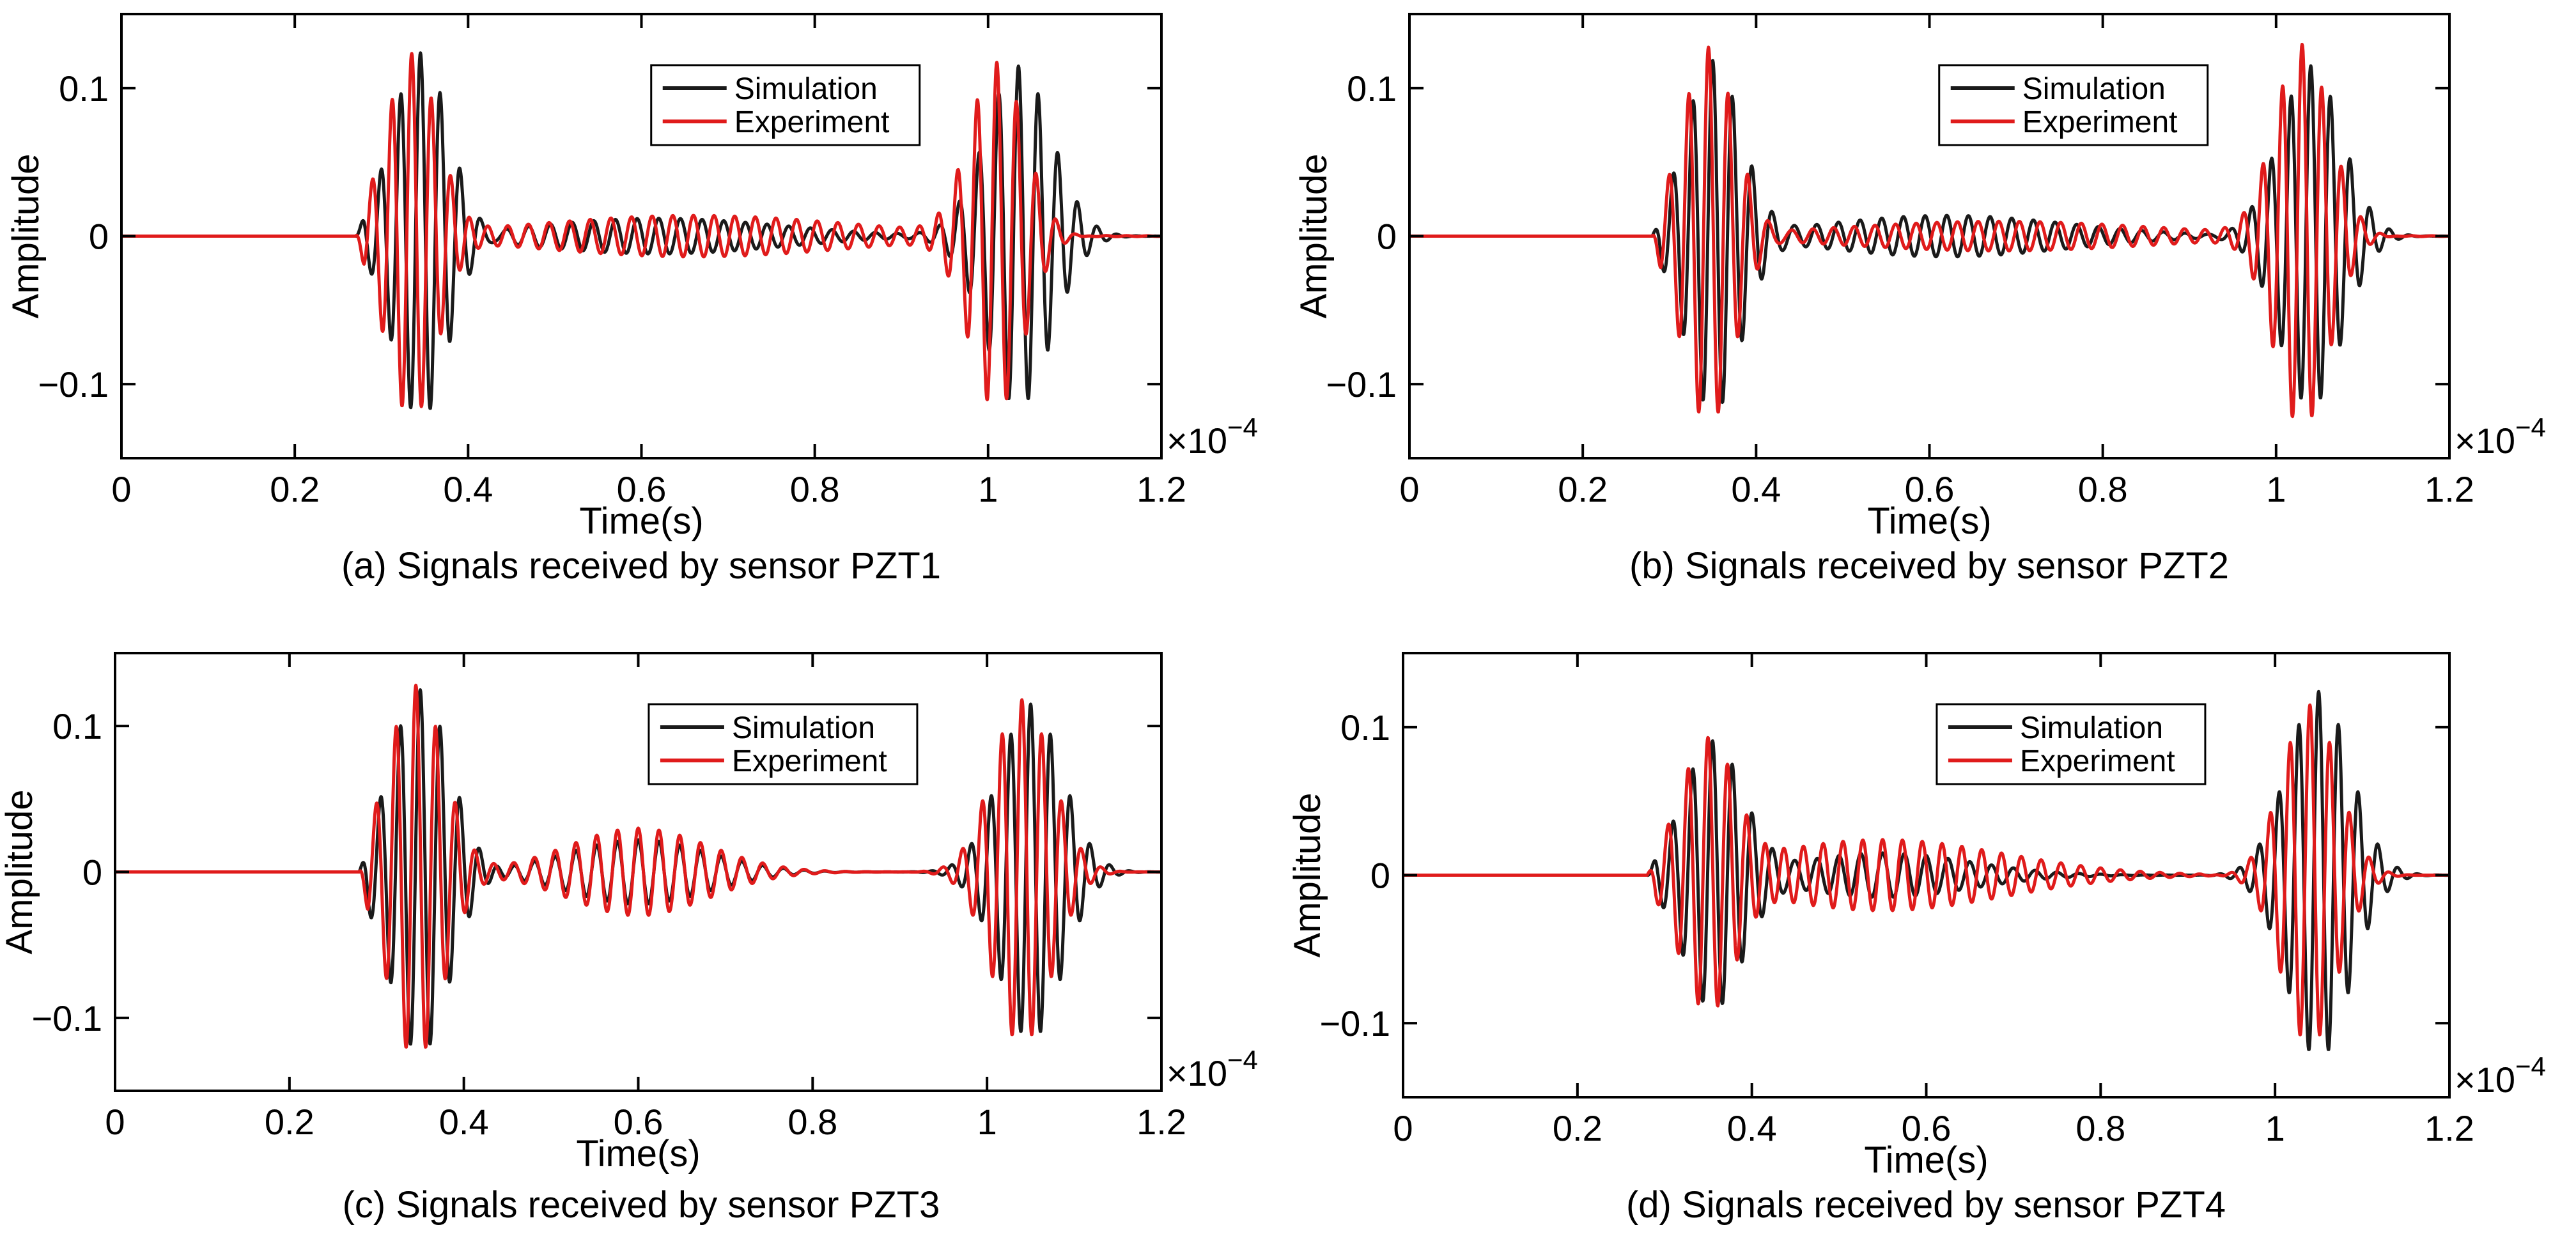  I want to click on series-line-simulation, so click(1929, 232).